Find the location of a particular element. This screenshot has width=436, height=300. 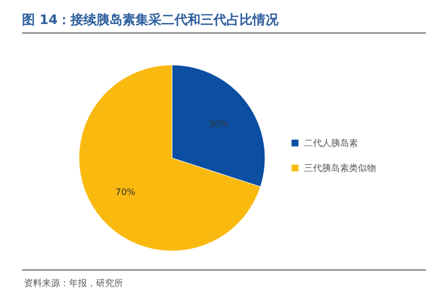

chart-title: 图 14：接续胰岛素集采二代和三代占比情况 is located at coordinates (151, 20).